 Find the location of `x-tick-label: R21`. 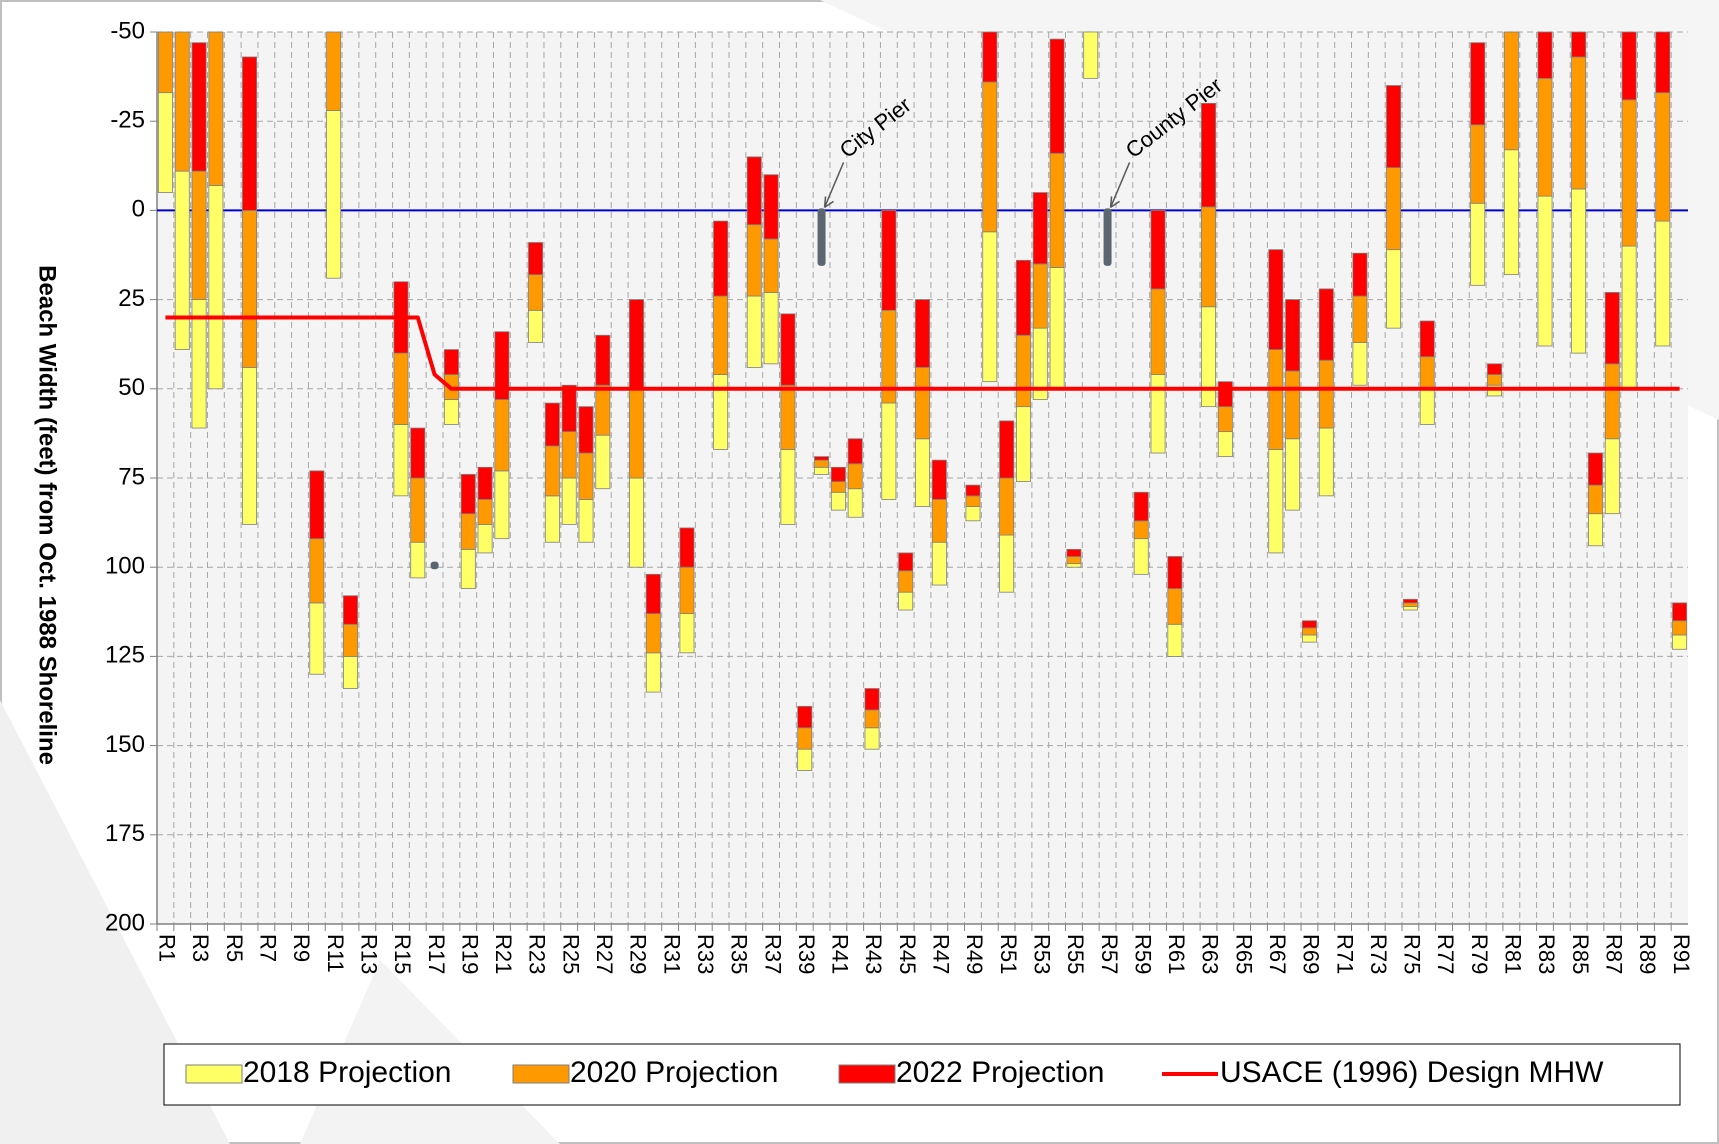

x-tick-label: R21 is located at coordinates (503, 954).